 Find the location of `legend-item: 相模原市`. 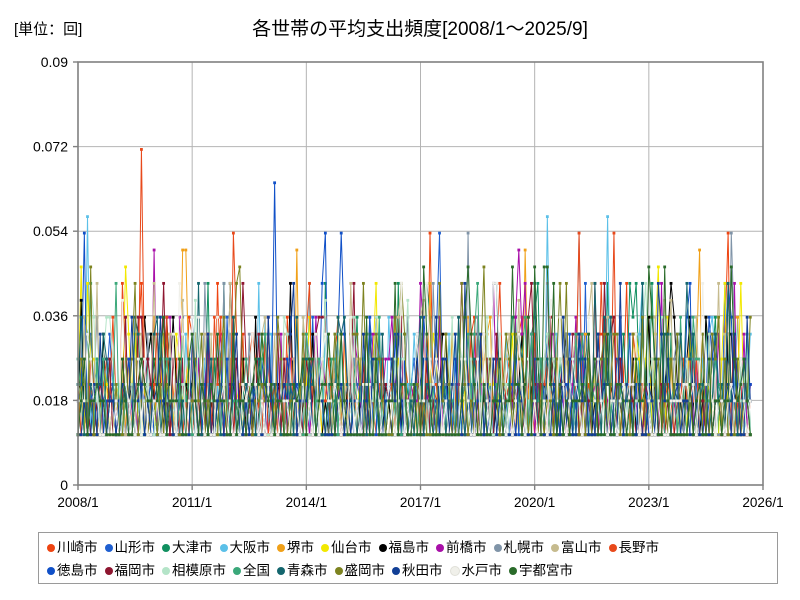

legend-item: 相模原市 is located at coordinates (194, 571).